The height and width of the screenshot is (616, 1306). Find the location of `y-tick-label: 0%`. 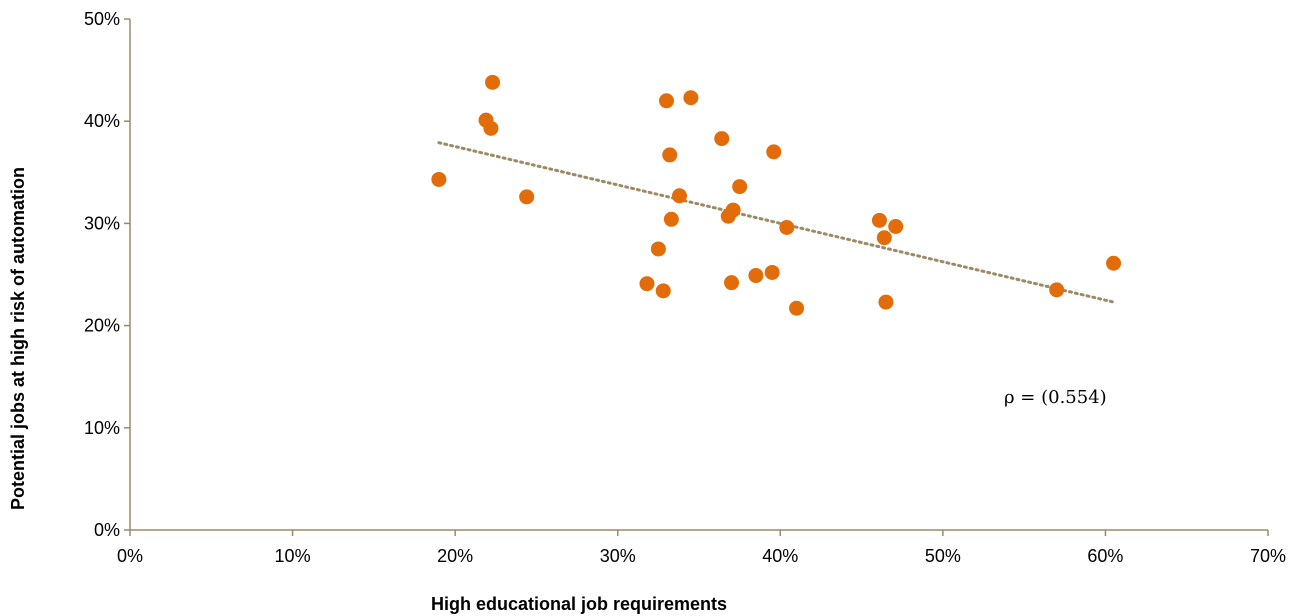

y-tick-label: 0% is located at coordinates (107, 530).